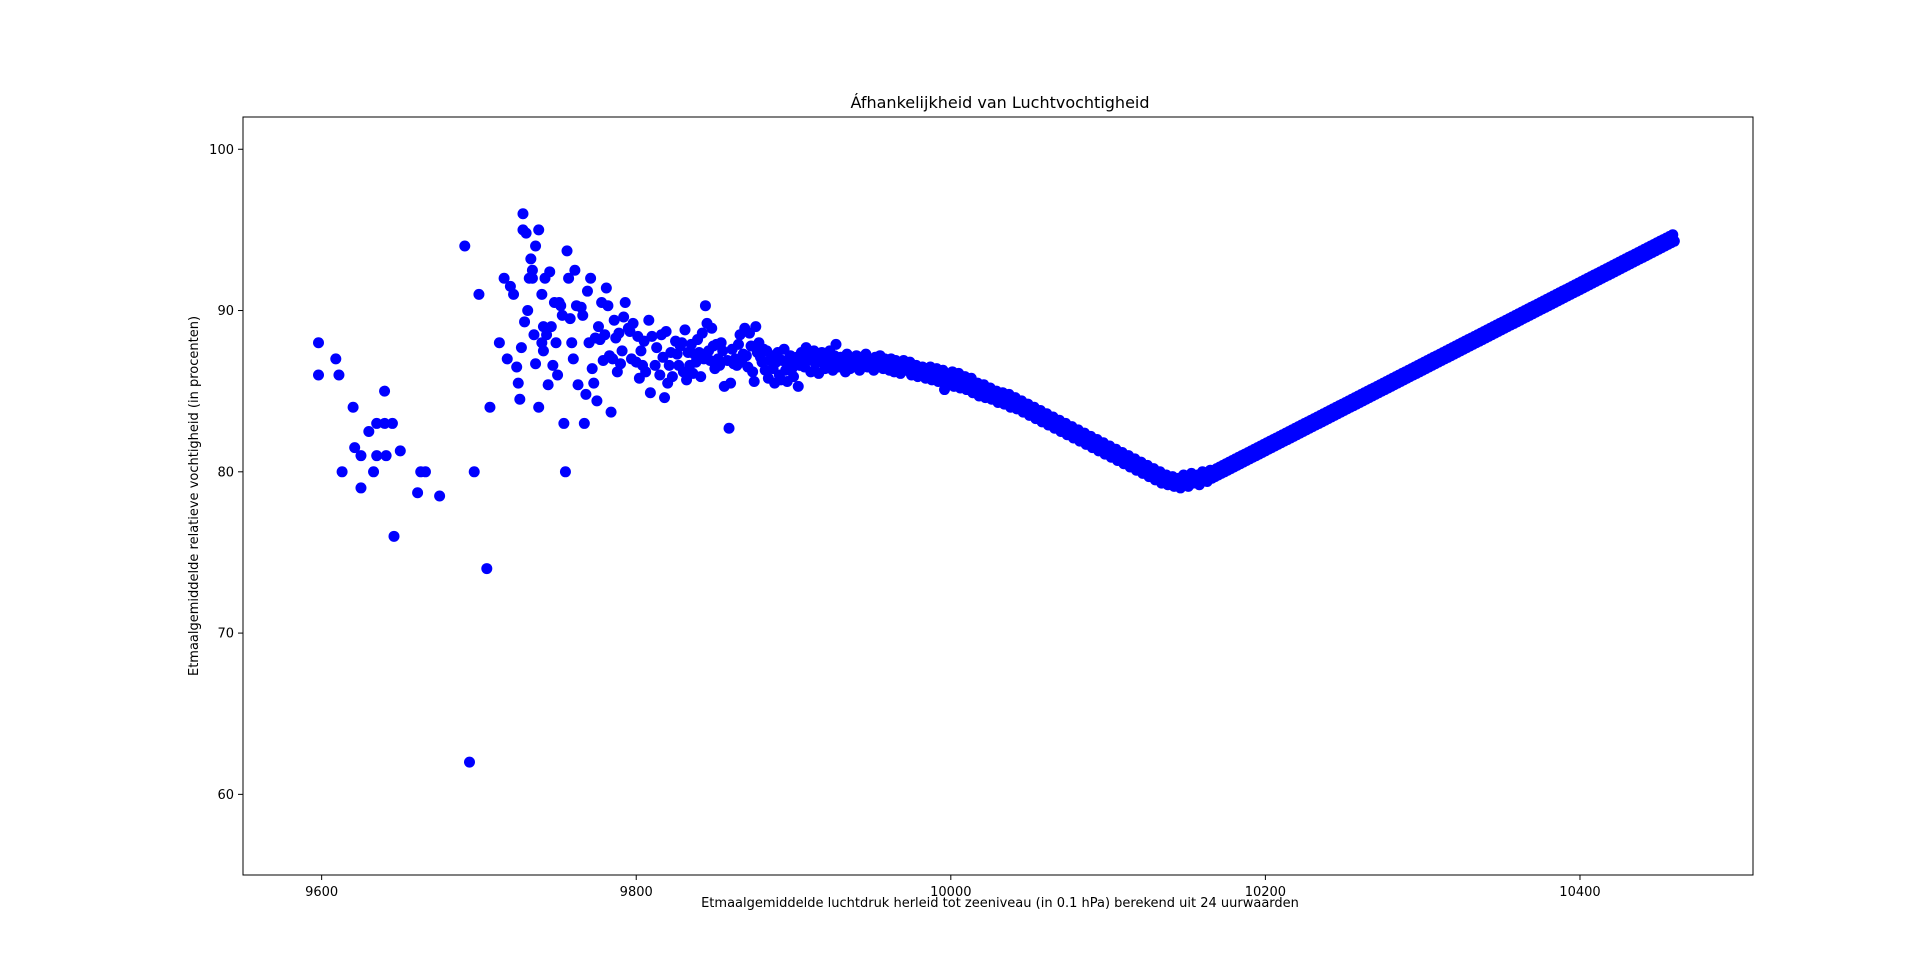  I want to click on y-axis-ticks: 60 70 80 90 100, so click(226, 473).